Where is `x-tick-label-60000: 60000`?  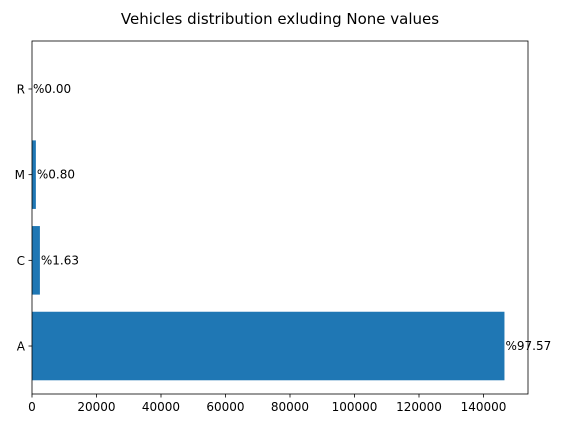 x-tick-label-60000: 60000 is located at coordinates (225, 407).